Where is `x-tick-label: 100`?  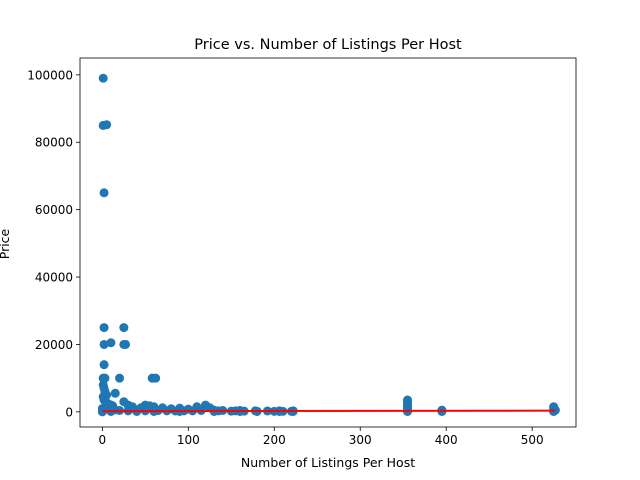
x-tick-label: 100 is located at coordinates (188, 440).